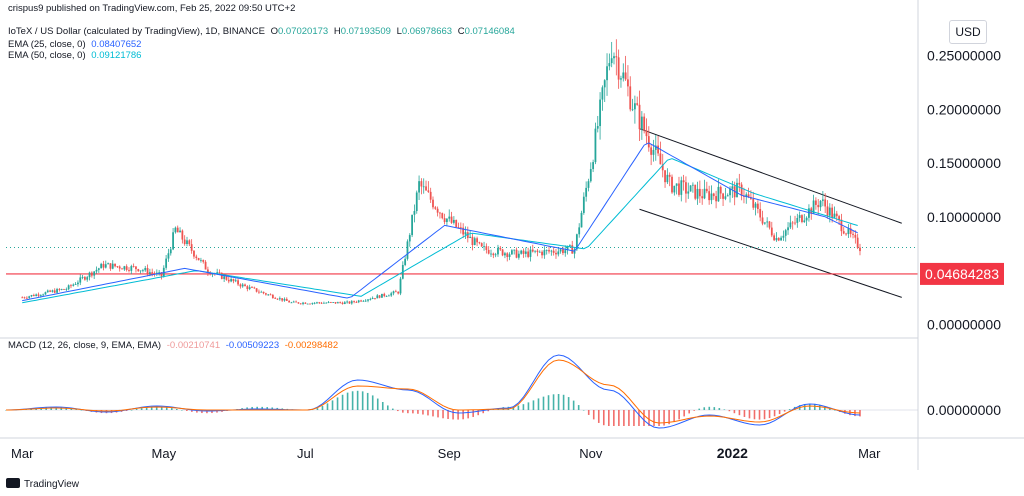  Describe the element at coordinates (299, 31) in the screenshot. I see `ohlc-open: O0.07020173` at that location.